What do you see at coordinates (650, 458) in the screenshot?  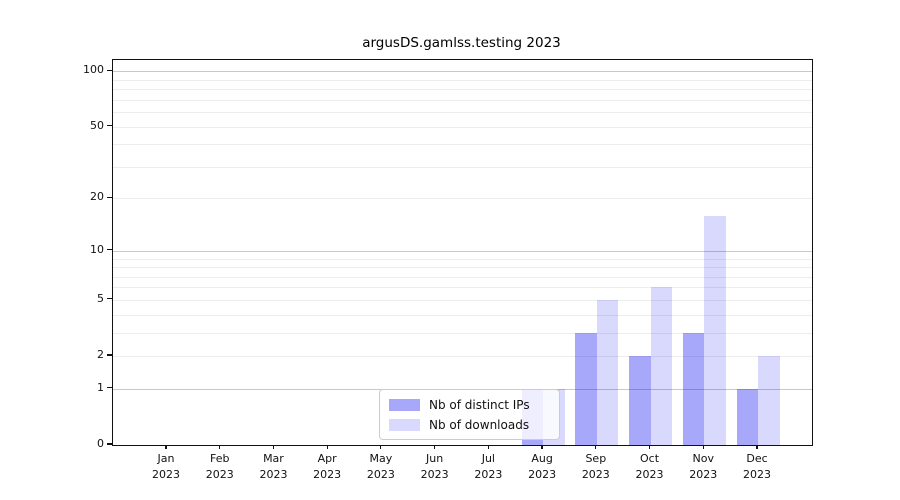 I see `x-tick-month: Oct` at bounding box center [650, 458].